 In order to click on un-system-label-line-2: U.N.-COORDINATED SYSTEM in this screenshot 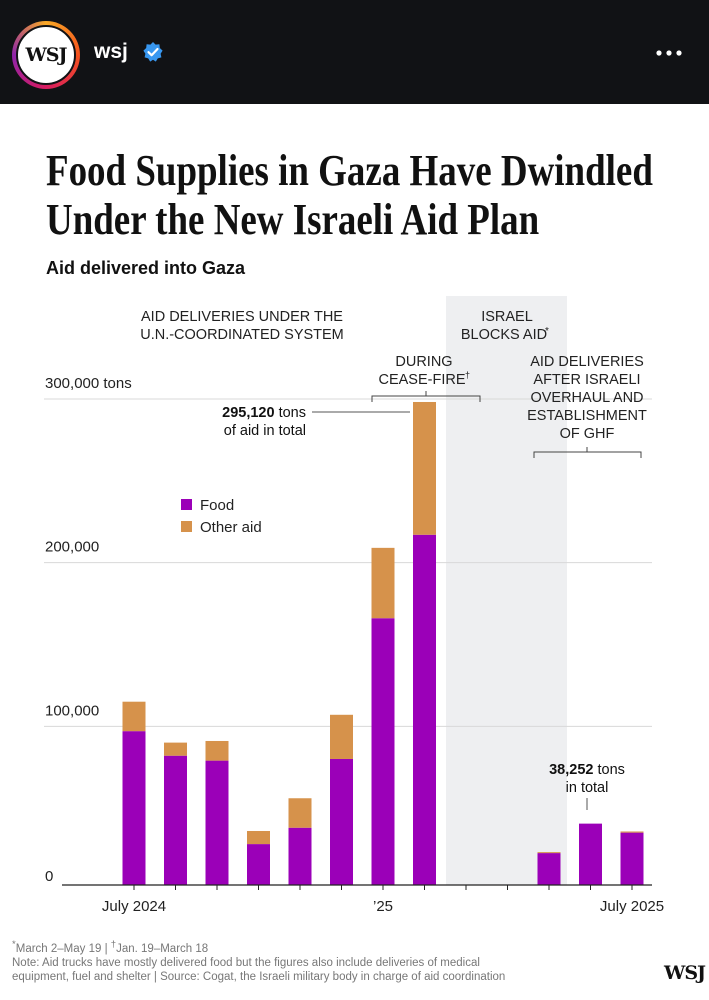, I will do `click(242, 335)`.